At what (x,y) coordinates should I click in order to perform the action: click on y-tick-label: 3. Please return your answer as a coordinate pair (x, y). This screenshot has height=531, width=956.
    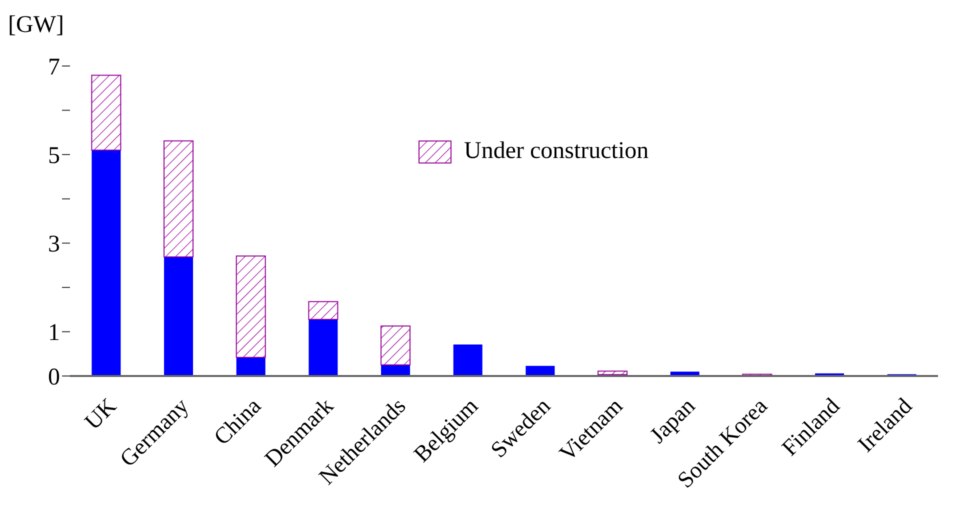
    Looking at the image, I should click on (54, 245).